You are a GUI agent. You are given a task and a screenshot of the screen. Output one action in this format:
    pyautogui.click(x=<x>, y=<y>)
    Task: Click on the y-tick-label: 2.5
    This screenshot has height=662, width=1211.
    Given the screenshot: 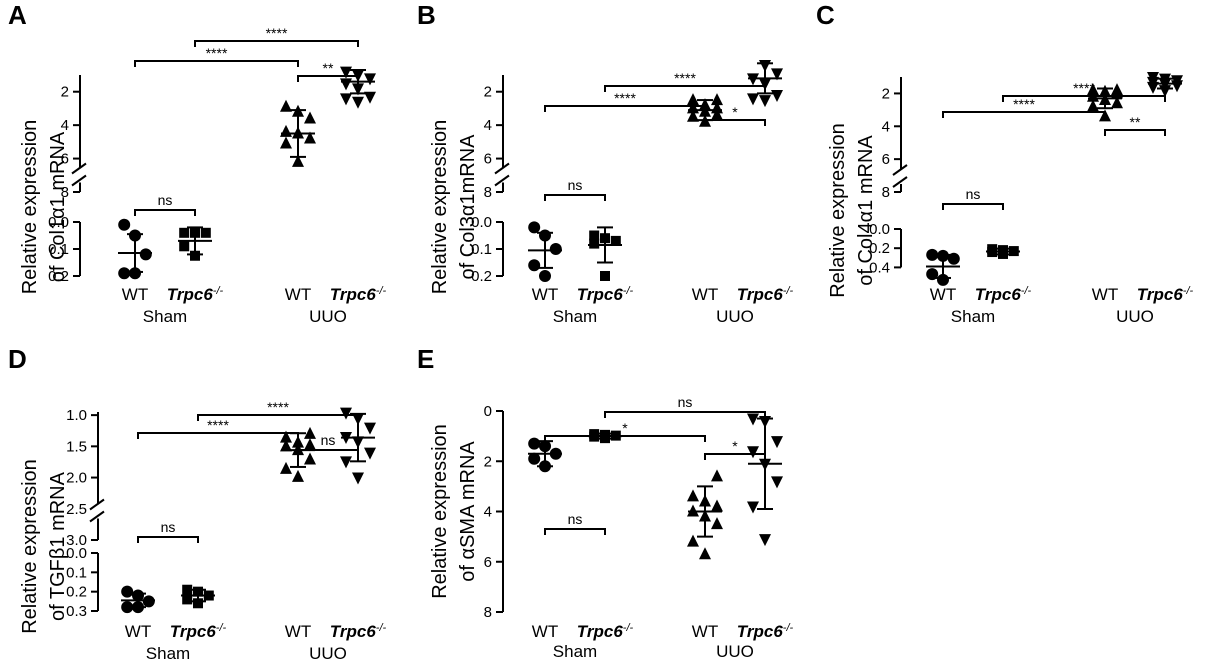 What is the action you would take?
    pyautogui.click(x=76, y=509)
    